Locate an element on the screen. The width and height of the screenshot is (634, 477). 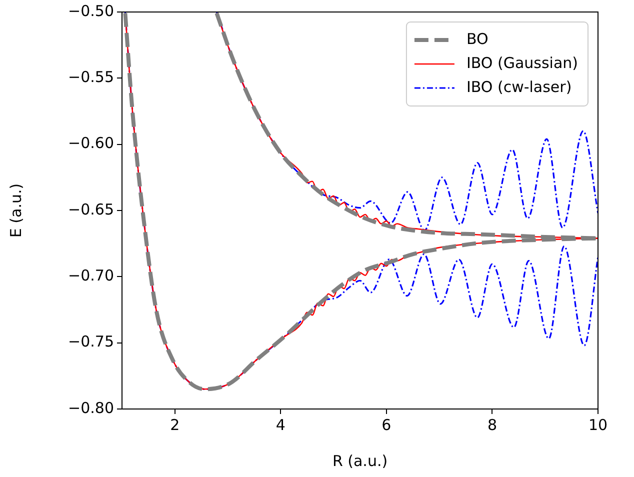
x-tick-label: 10 is located at coordinates (598, 425).